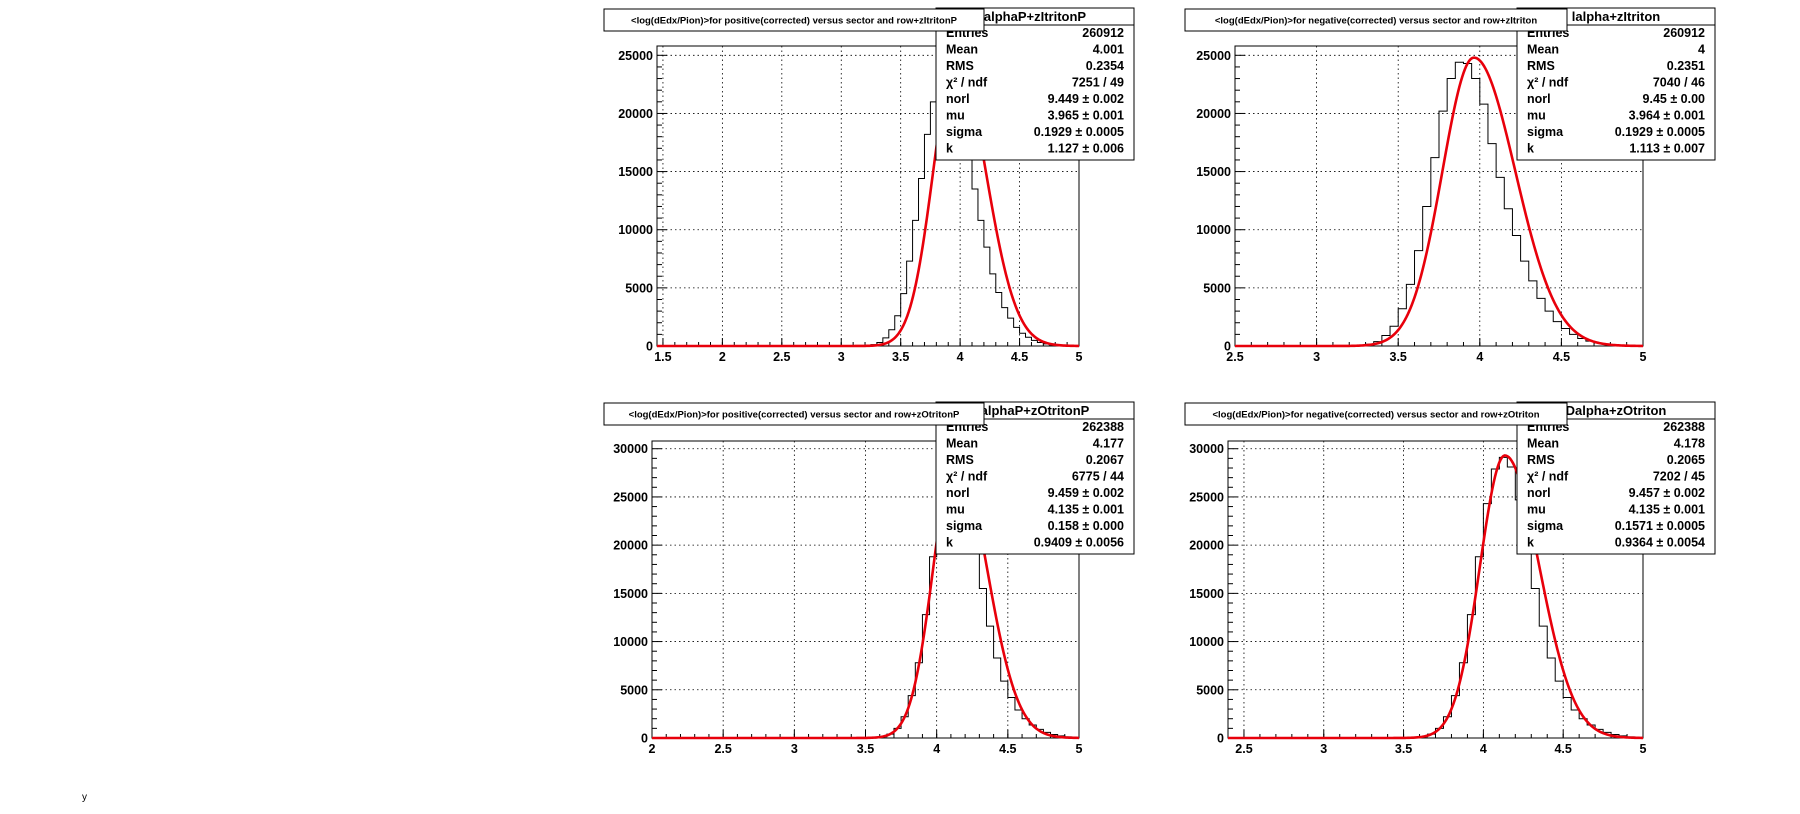  I want to click on stray-glyph: y, so click(84, 797).